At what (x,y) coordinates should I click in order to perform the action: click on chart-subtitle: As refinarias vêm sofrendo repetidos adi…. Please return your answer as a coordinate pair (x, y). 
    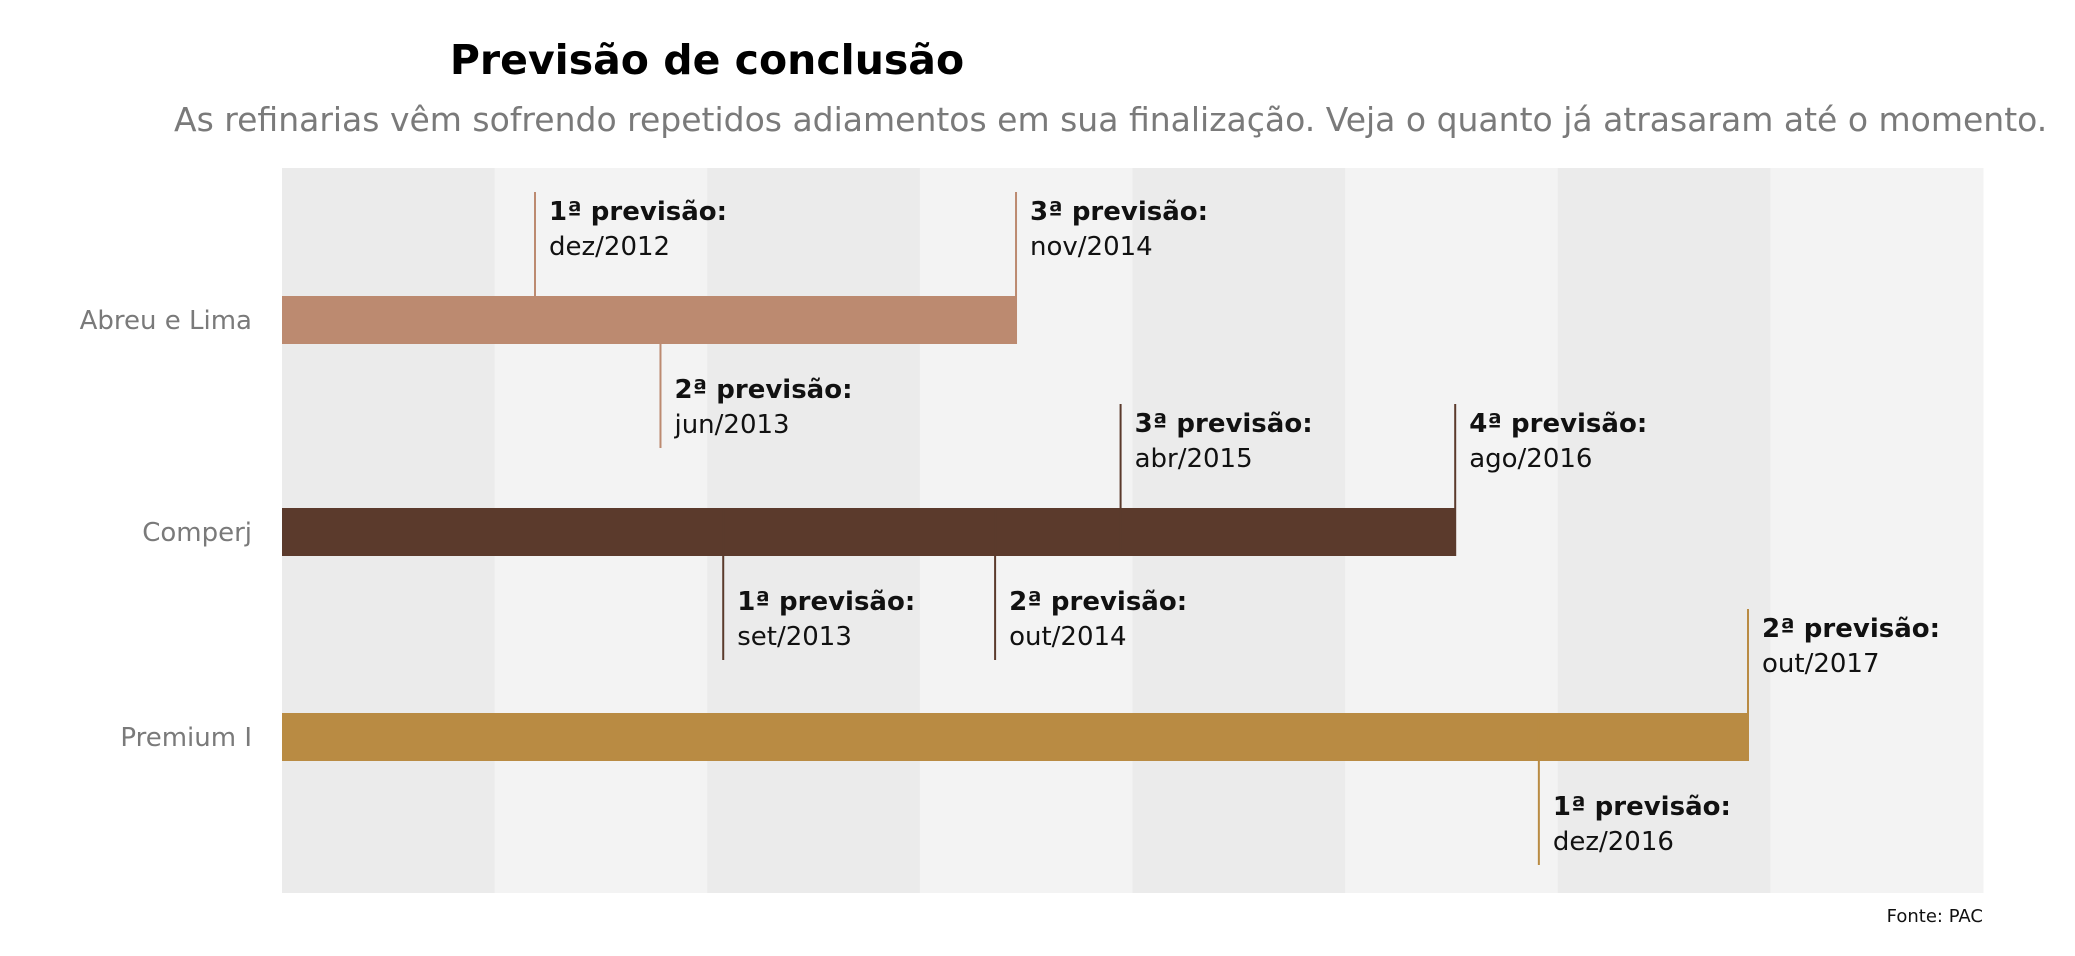
    Looking at the image, I should click on (1111, 119).